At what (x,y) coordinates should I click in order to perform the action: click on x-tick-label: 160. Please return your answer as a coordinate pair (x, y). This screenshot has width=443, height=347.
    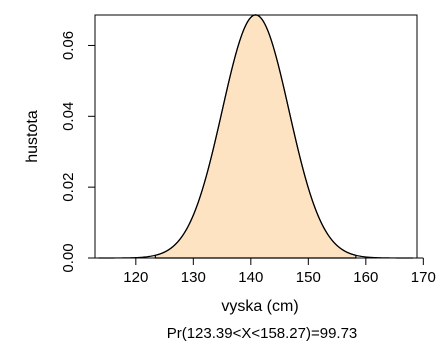
    Looking at the image, I should click on (365, 277).